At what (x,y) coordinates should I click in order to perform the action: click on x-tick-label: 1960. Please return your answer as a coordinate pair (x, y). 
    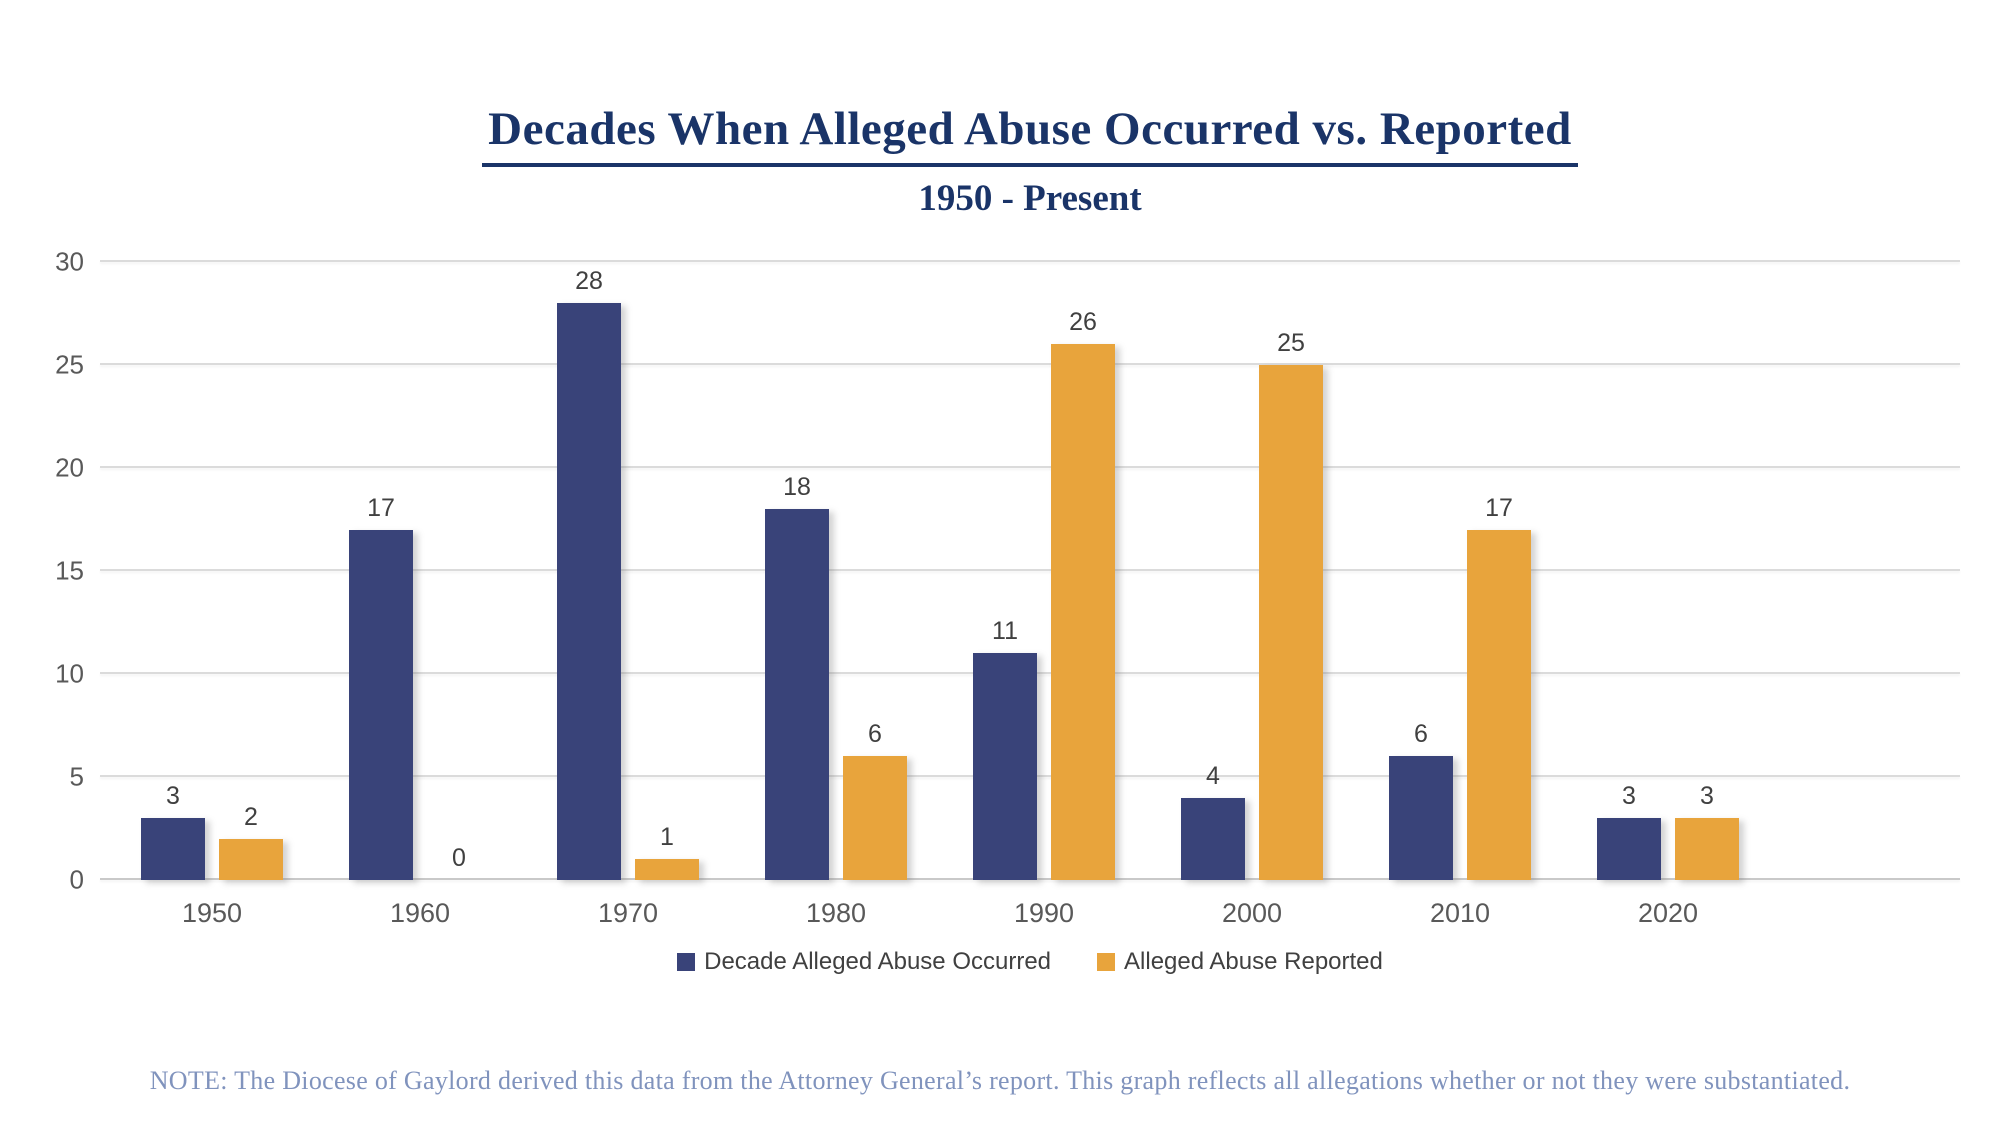
    Looking at the image, I should click on (420, 913).